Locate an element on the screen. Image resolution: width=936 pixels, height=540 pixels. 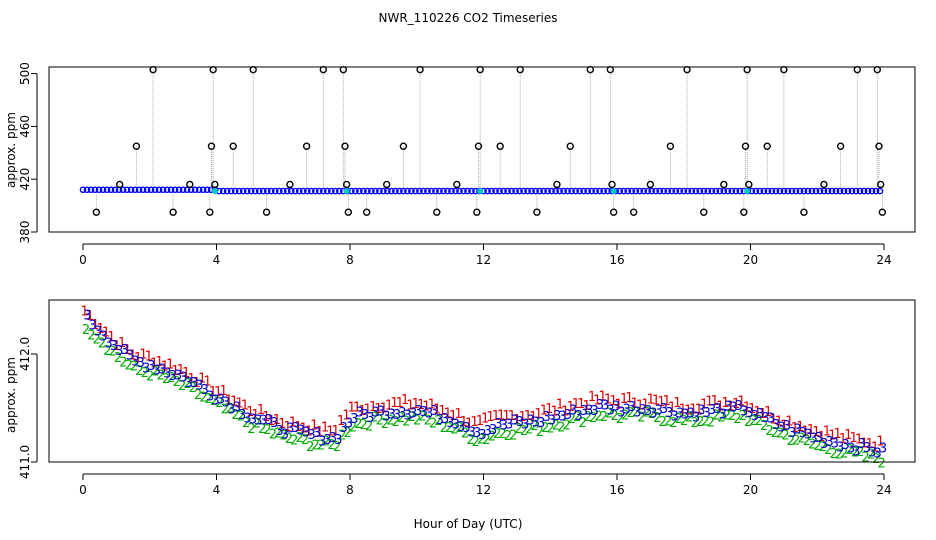
x-tick-label: 20 is located at coordinates (750, 260).